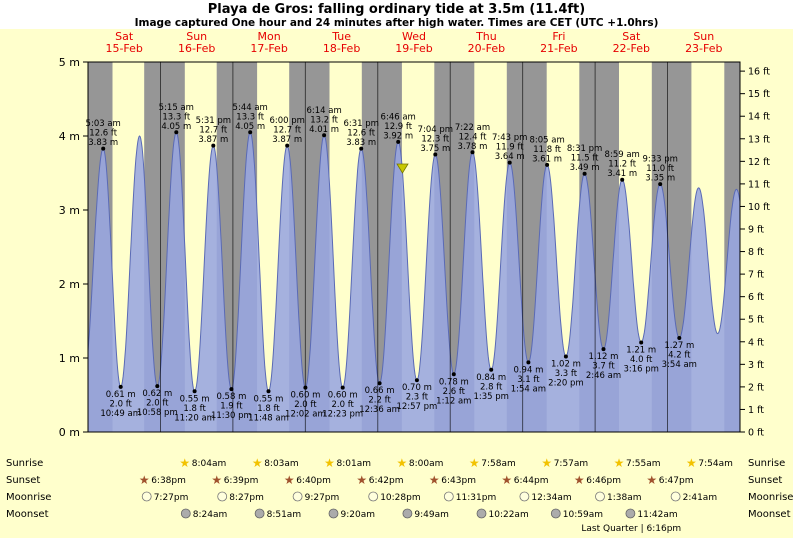  I want to click on sunrise-time: 8:03am, so click(281, 464).